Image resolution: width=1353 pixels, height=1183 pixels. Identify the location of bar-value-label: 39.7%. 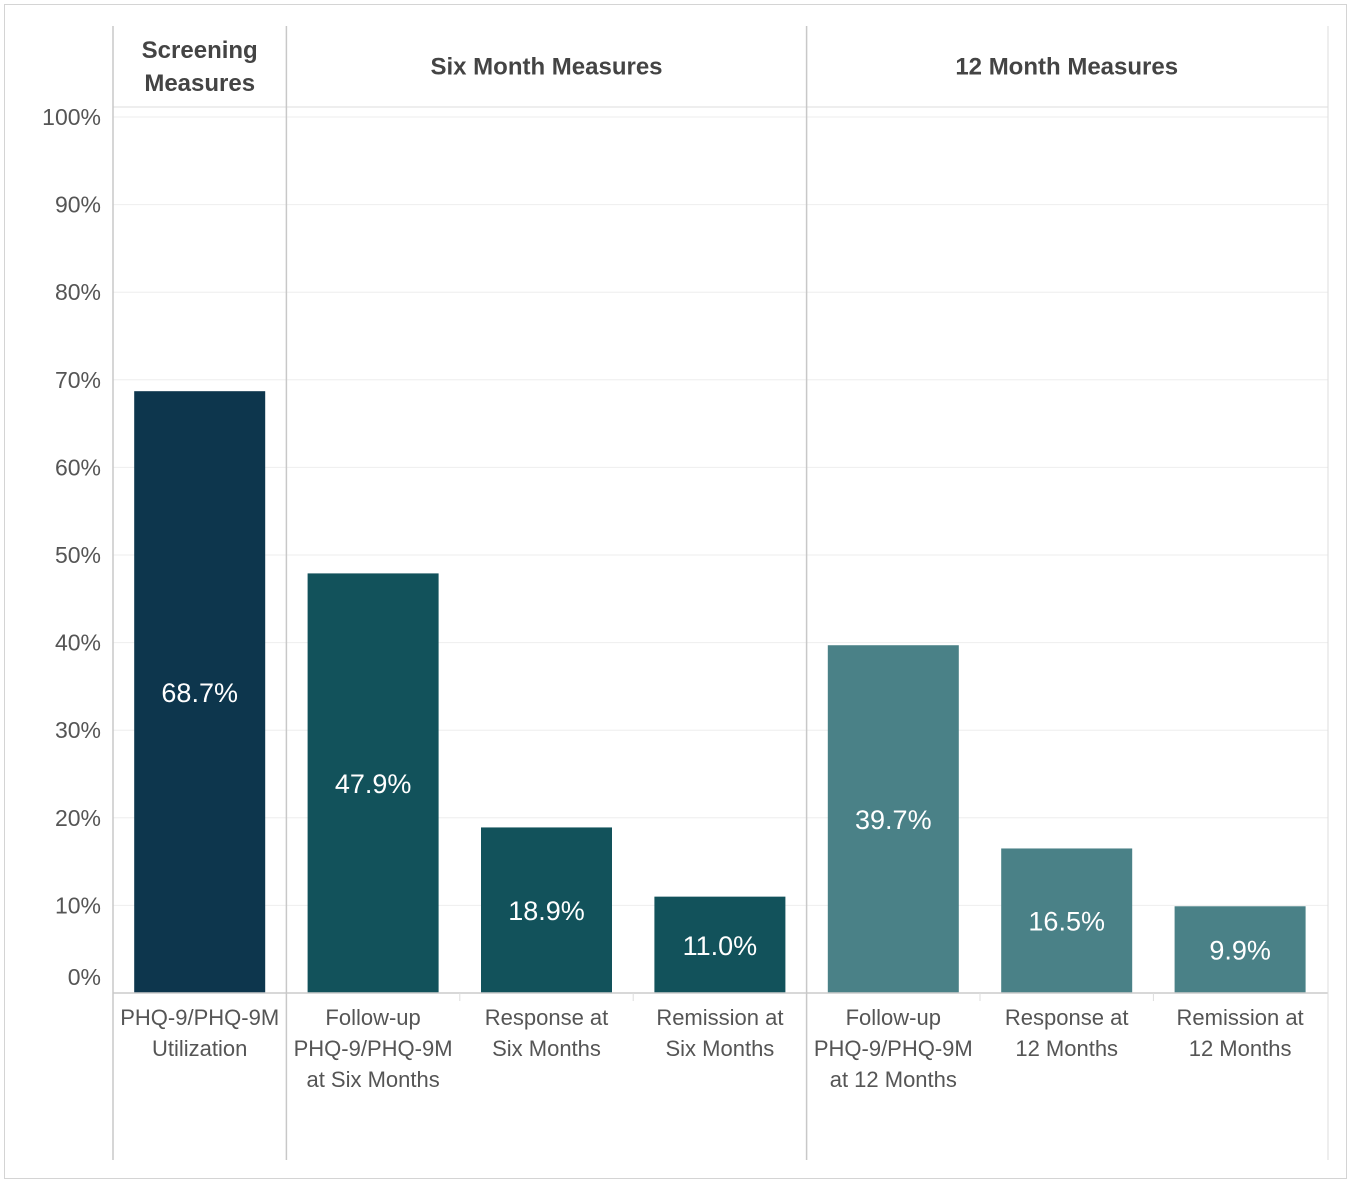
(893, 820).